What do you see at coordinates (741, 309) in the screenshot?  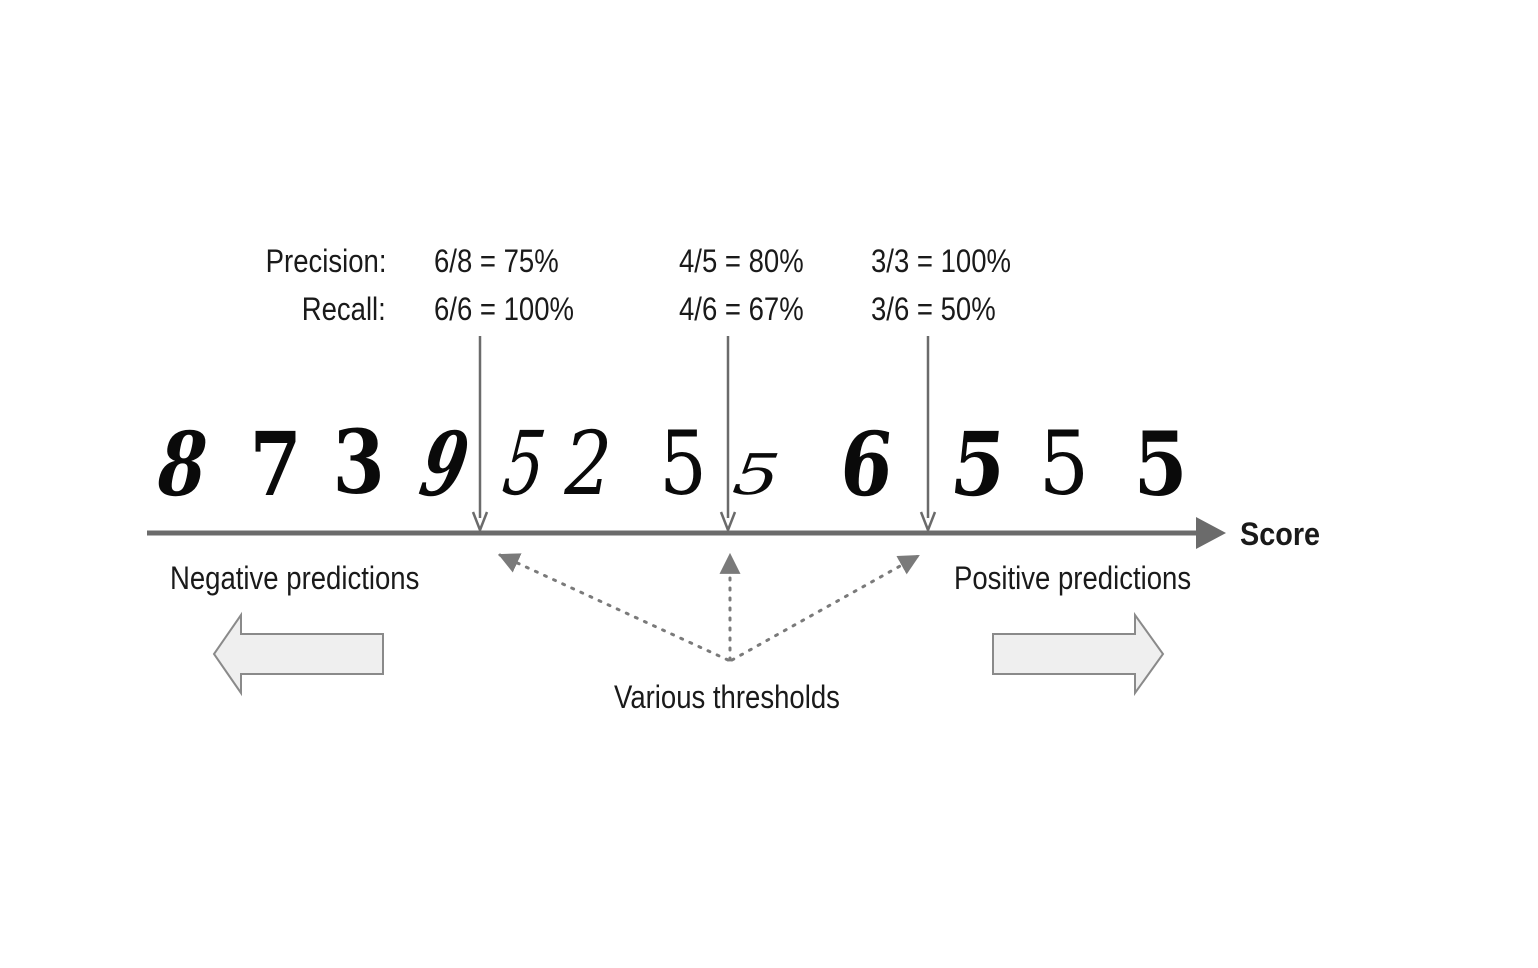 I see `threshold-2-recall: 4/6 = 67%` at bounding box center [741, 309].